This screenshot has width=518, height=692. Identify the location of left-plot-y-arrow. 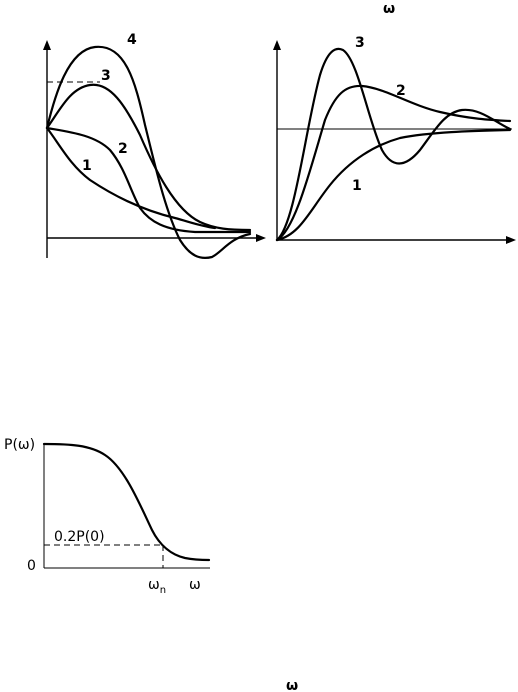
(47, 45).